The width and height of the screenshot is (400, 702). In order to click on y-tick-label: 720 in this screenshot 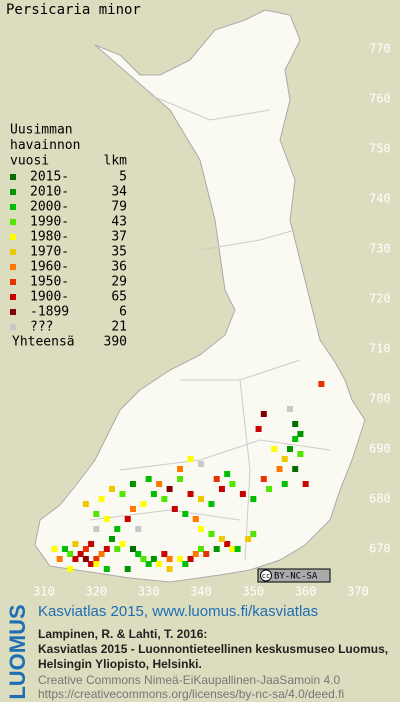, I will do `click(380, 299)`.